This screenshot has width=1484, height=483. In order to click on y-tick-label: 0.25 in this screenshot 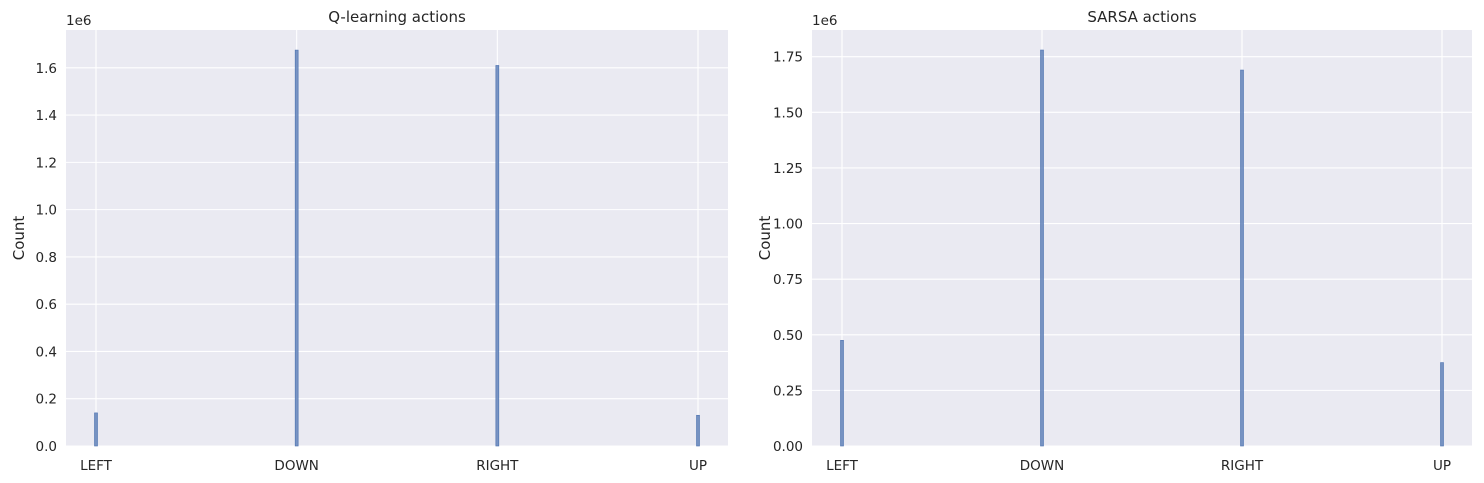, I will do `click(788, 391)`.